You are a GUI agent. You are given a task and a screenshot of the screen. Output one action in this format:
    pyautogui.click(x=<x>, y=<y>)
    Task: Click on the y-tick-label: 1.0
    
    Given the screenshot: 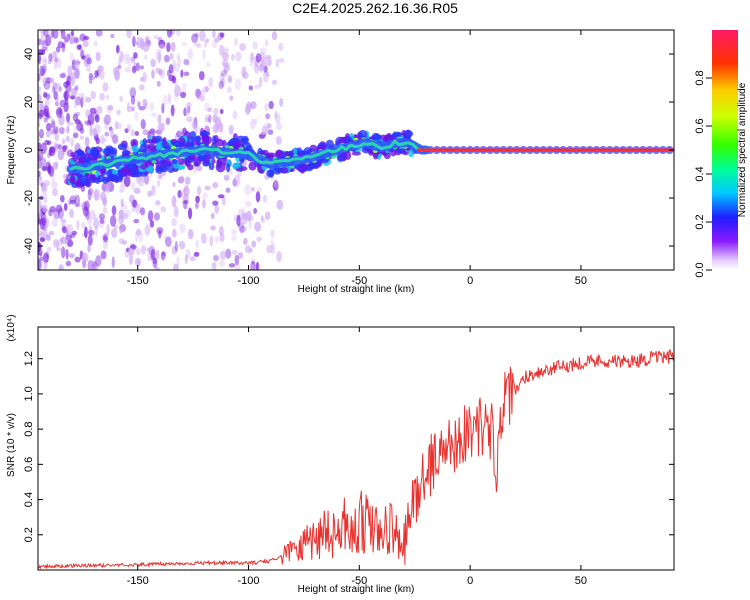 What is the action you would take?
    pyautogui.click(x=29, y=393)
    